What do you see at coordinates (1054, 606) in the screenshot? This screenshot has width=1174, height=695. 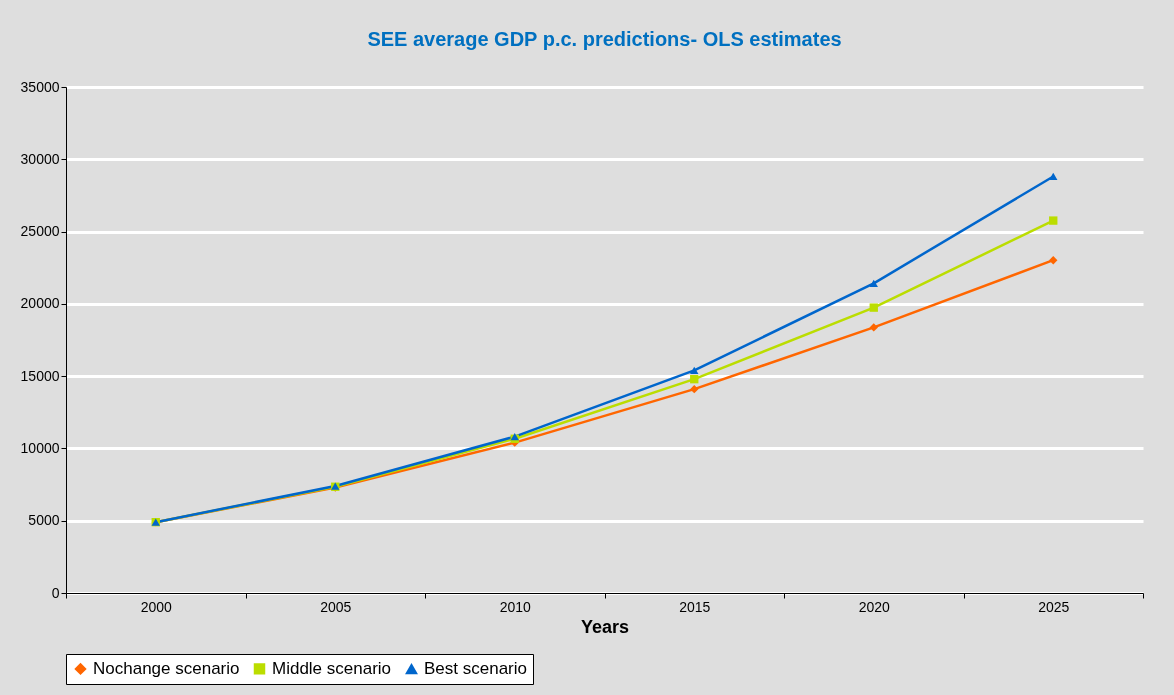 I see `x-tick-label: 2025` at bounding box center [1054, 606].